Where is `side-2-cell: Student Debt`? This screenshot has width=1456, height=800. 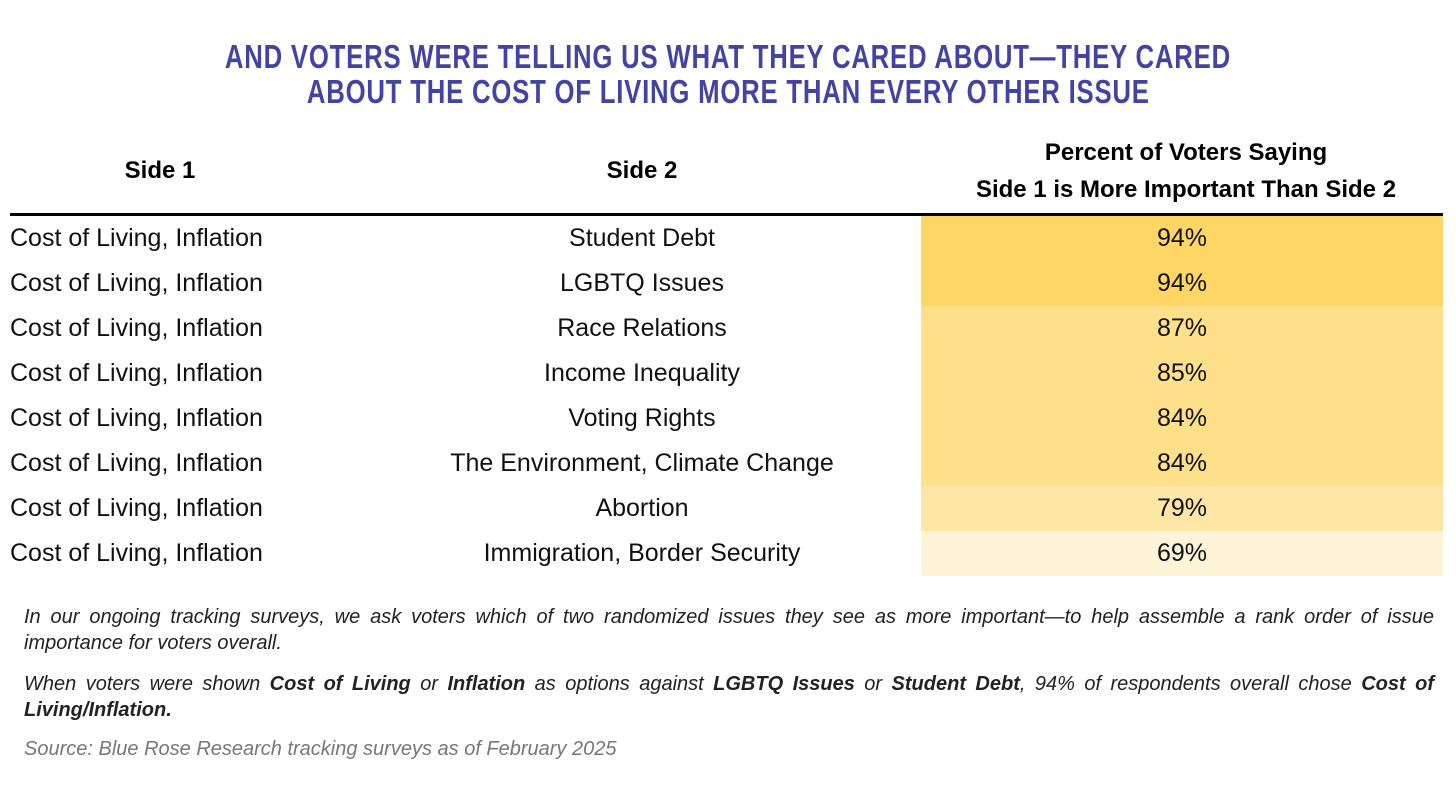 side-2-cell: Student Debt is located at coordinates (642, 238).